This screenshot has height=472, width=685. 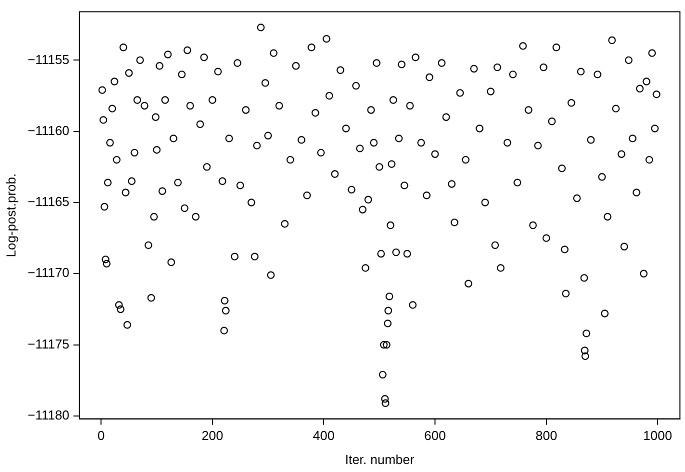 I want to click on y-tick-label: −11165, so click(x=49, y=202).